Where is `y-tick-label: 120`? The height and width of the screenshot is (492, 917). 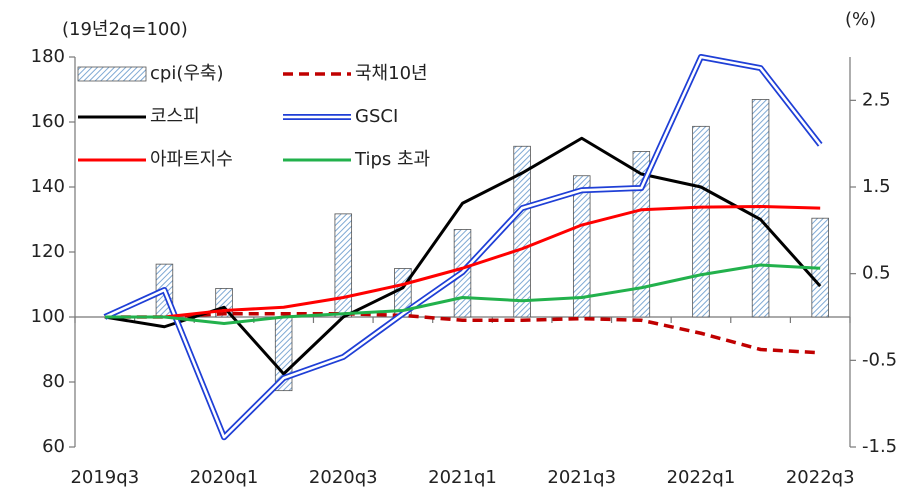
y-tick-label: 120 is located at coordinates (48, 251).